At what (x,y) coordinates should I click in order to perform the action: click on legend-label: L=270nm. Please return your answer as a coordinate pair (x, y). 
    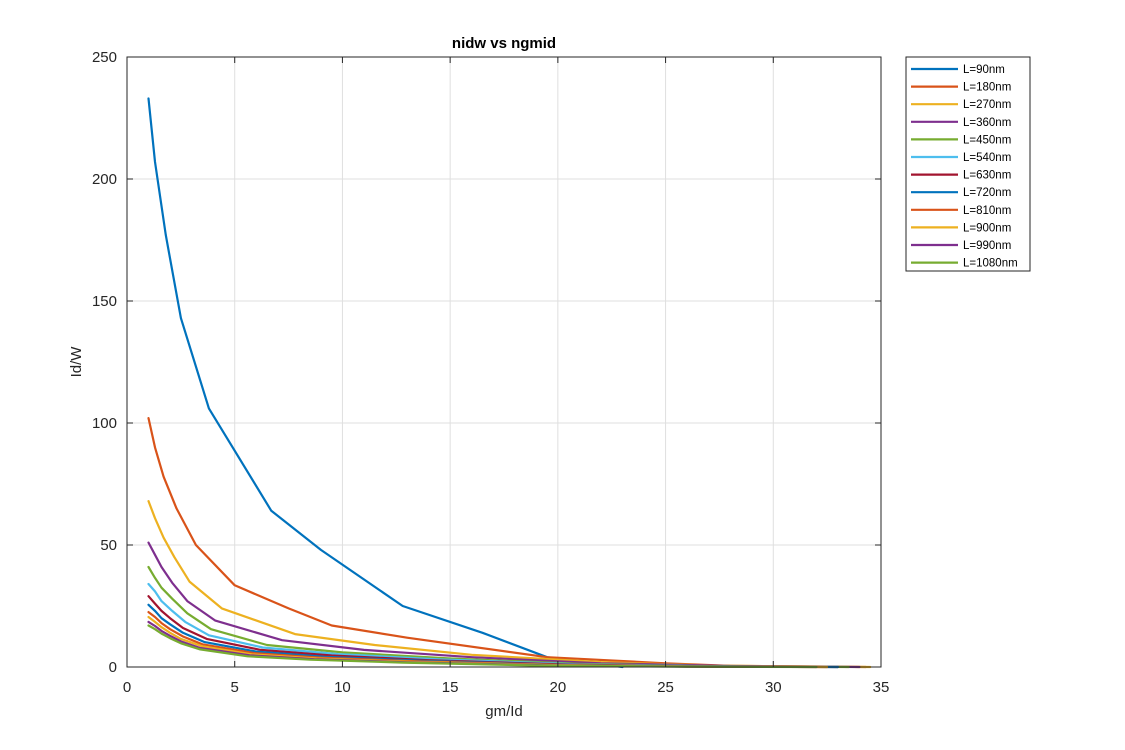
    Looking at the image, I should click on (987, 105).